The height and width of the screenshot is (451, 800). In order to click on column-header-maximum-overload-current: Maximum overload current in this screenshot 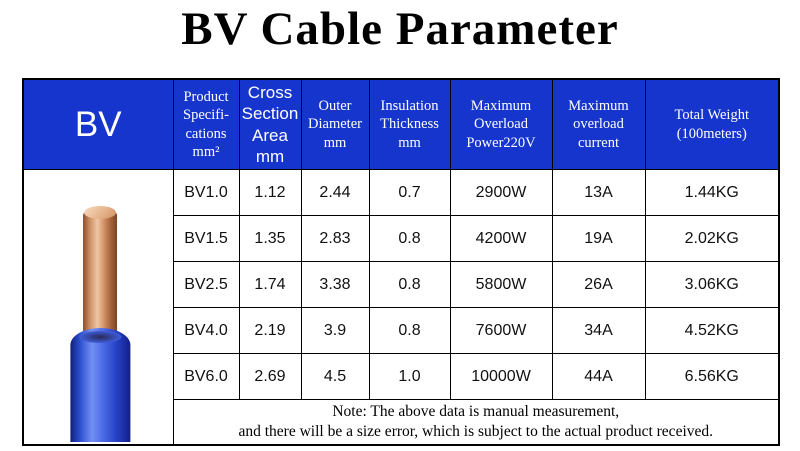, I will do `click(598, 124)`.